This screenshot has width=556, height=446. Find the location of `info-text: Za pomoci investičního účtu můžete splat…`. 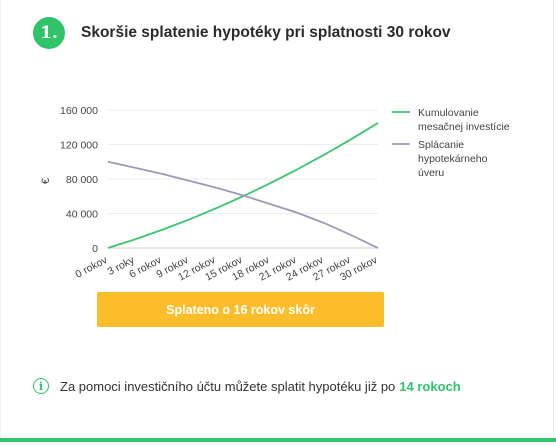

info-text: Za pomoci investičního účtu můžete splat… is located at coordinates (228, 386).